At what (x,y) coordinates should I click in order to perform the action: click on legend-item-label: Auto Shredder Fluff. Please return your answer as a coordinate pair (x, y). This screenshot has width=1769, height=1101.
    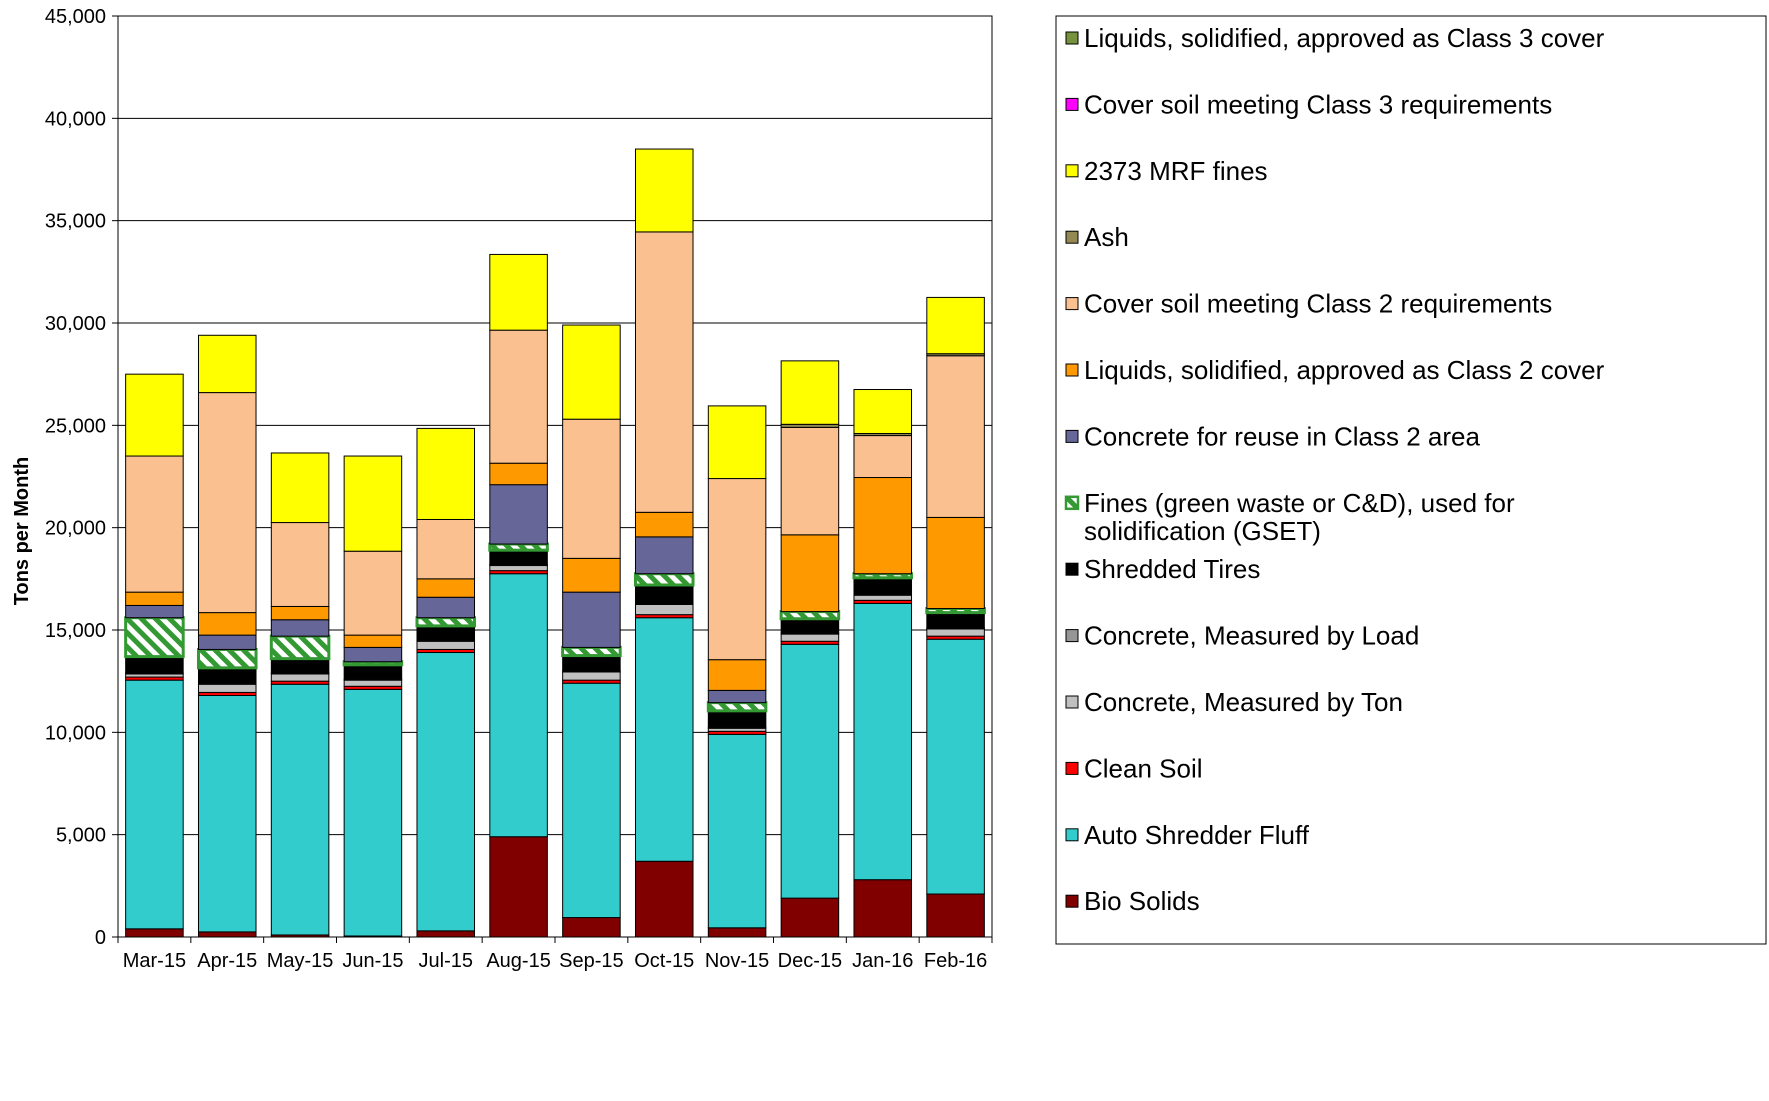
    Looking at the image, I should click on (1197, 835).